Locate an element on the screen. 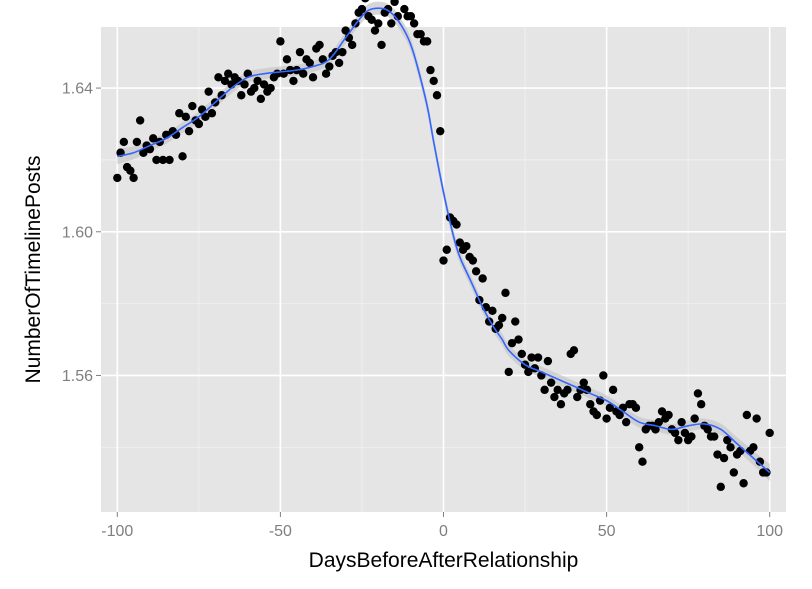  x-tick-label: -50 is located at coordinates (280, 531).